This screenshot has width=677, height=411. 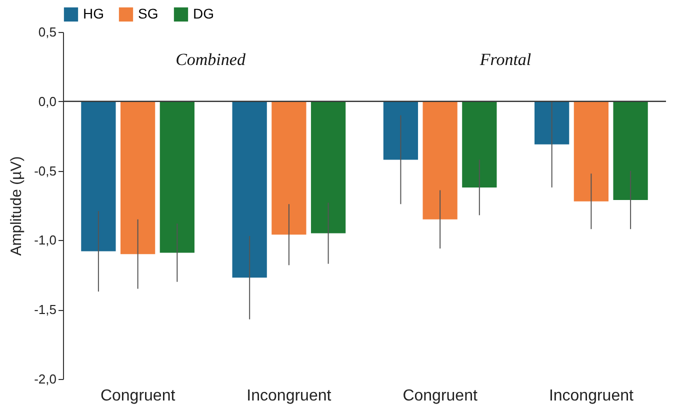 What do you see at coordinates (45, 240) in the screenshot?
I see `y-tick-label: -1,0` at bounding box center [45, 240].